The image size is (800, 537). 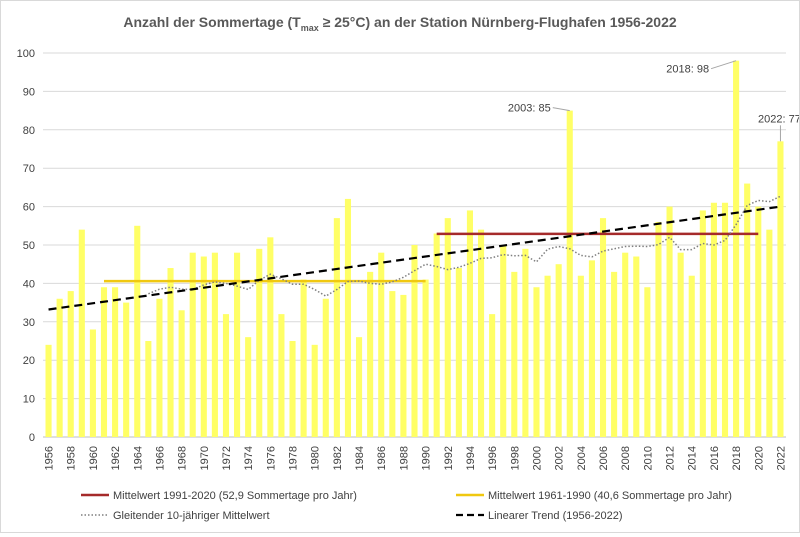 I want to click on y-tick-label: 60, so click(x=29, y=208).